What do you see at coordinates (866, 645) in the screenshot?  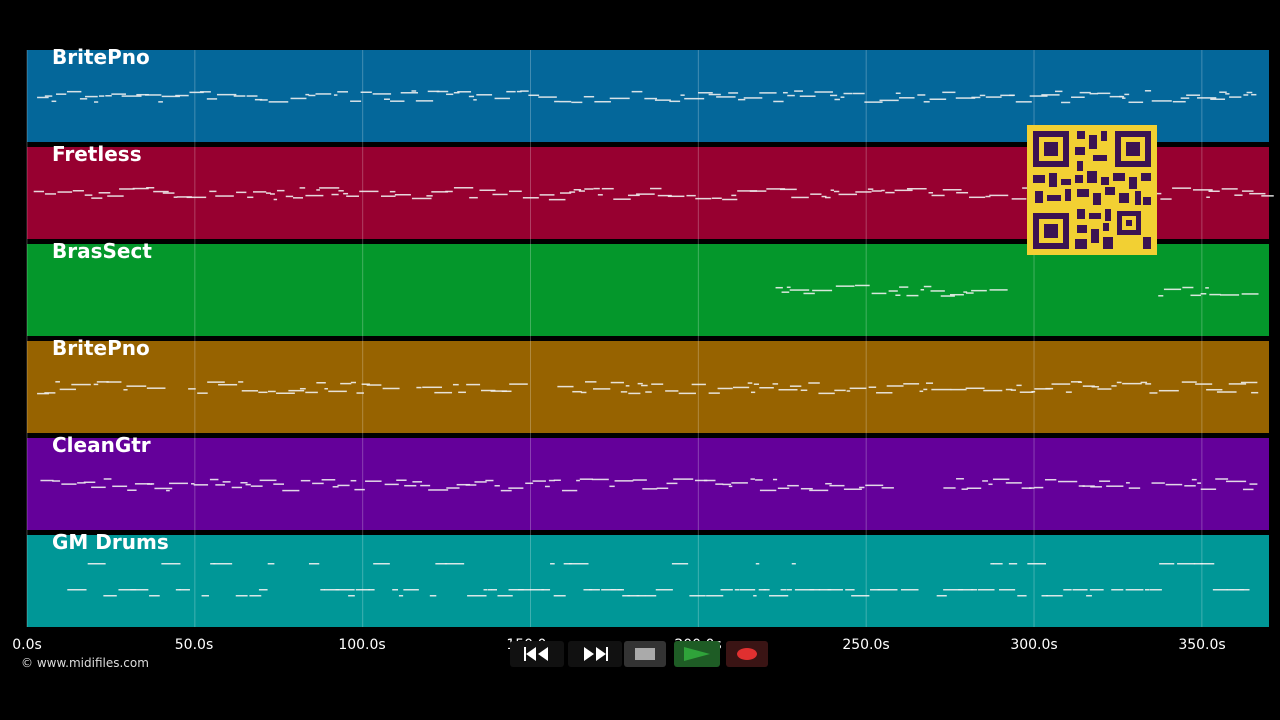 I see `time-tick-label: 250.0s` at bounding box center [866, 645].